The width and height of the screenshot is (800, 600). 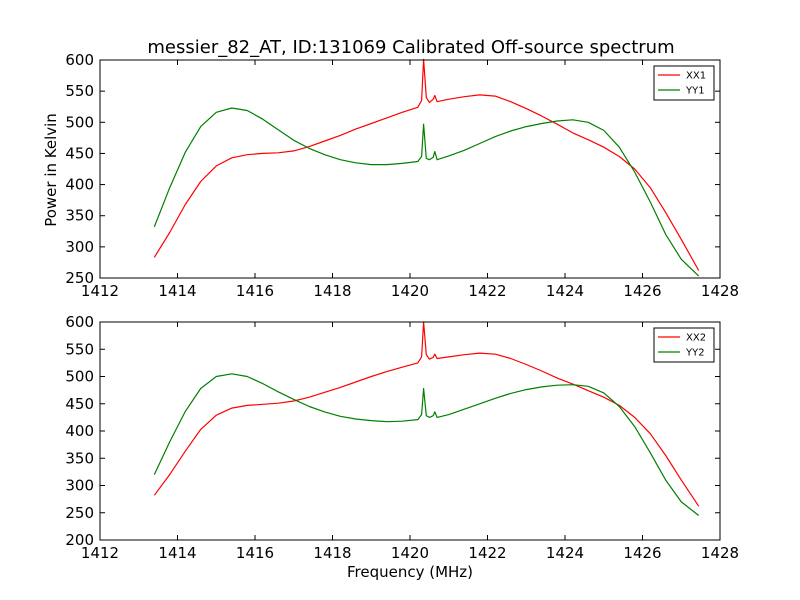 I want to click on legend-label-yy1: YY1, so click(x=695, y=91).